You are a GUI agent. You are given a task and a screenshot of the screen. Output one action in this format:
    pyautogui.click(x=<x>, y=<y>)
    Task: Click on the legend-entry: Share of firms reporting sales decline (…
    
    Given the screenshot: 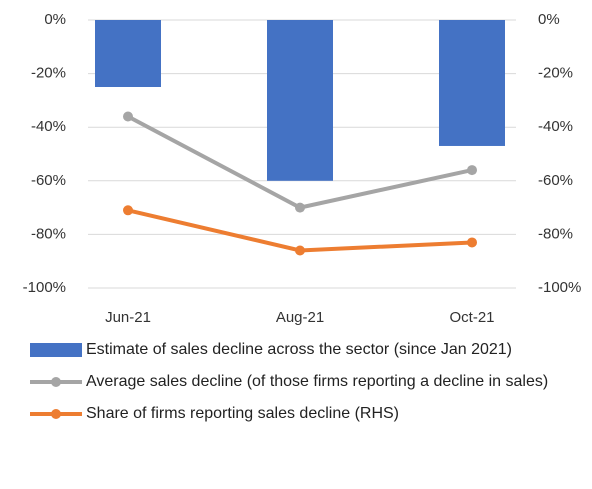 What is the action you would take?
    pyautogui.click(x=303, y=414)
    